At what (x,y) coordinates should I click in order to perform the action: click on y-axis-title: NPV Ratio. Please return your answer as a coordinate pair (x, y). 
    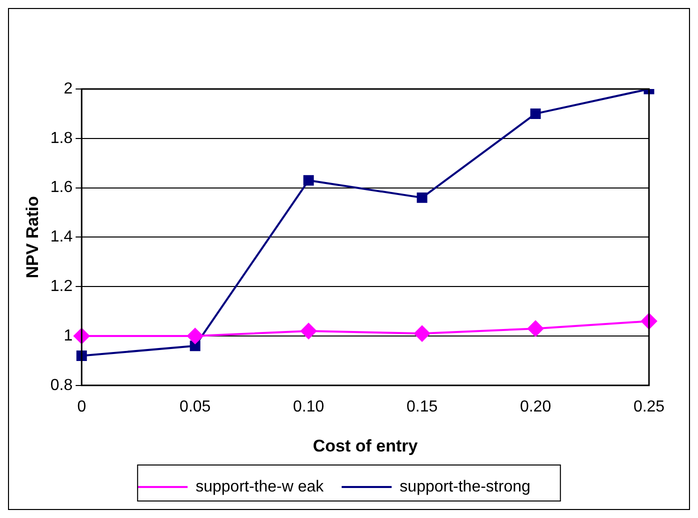
    Looking at the image, I should click on (32, 237).